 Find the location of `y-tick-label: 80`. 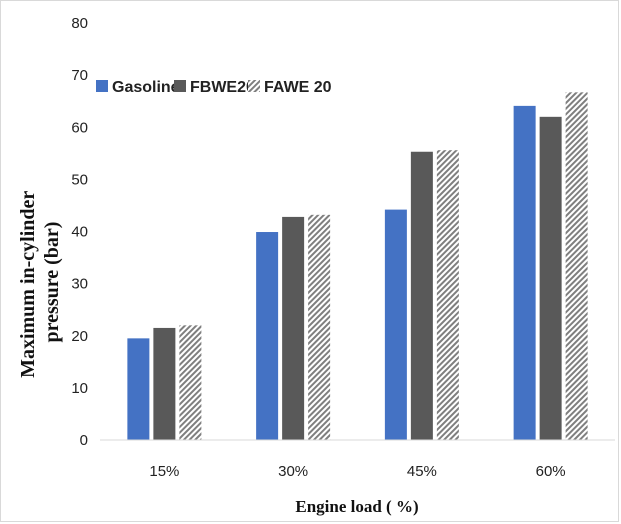

y-tick-label: 80 is located at coordinates (79, 23).